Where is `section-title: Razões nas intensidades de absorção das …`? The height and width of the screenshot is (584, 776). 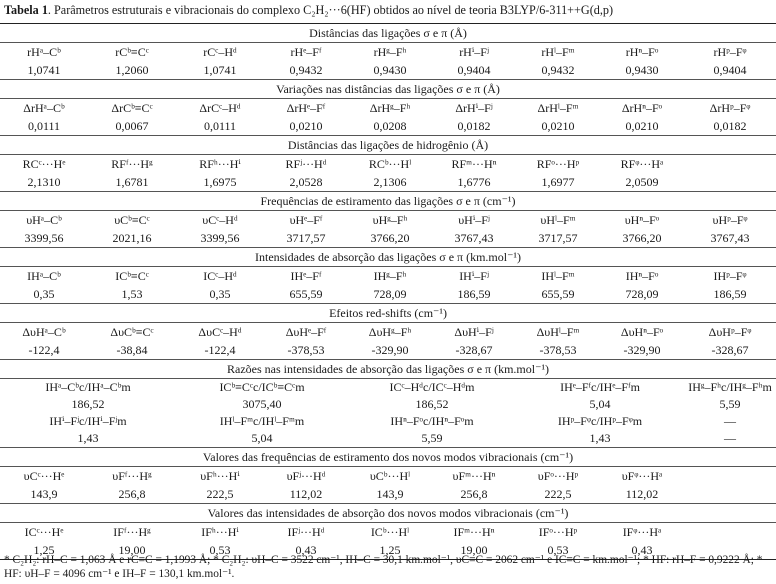
section-title: Razões nas intensidades de absorção das … is located at coordinates (388, 369).